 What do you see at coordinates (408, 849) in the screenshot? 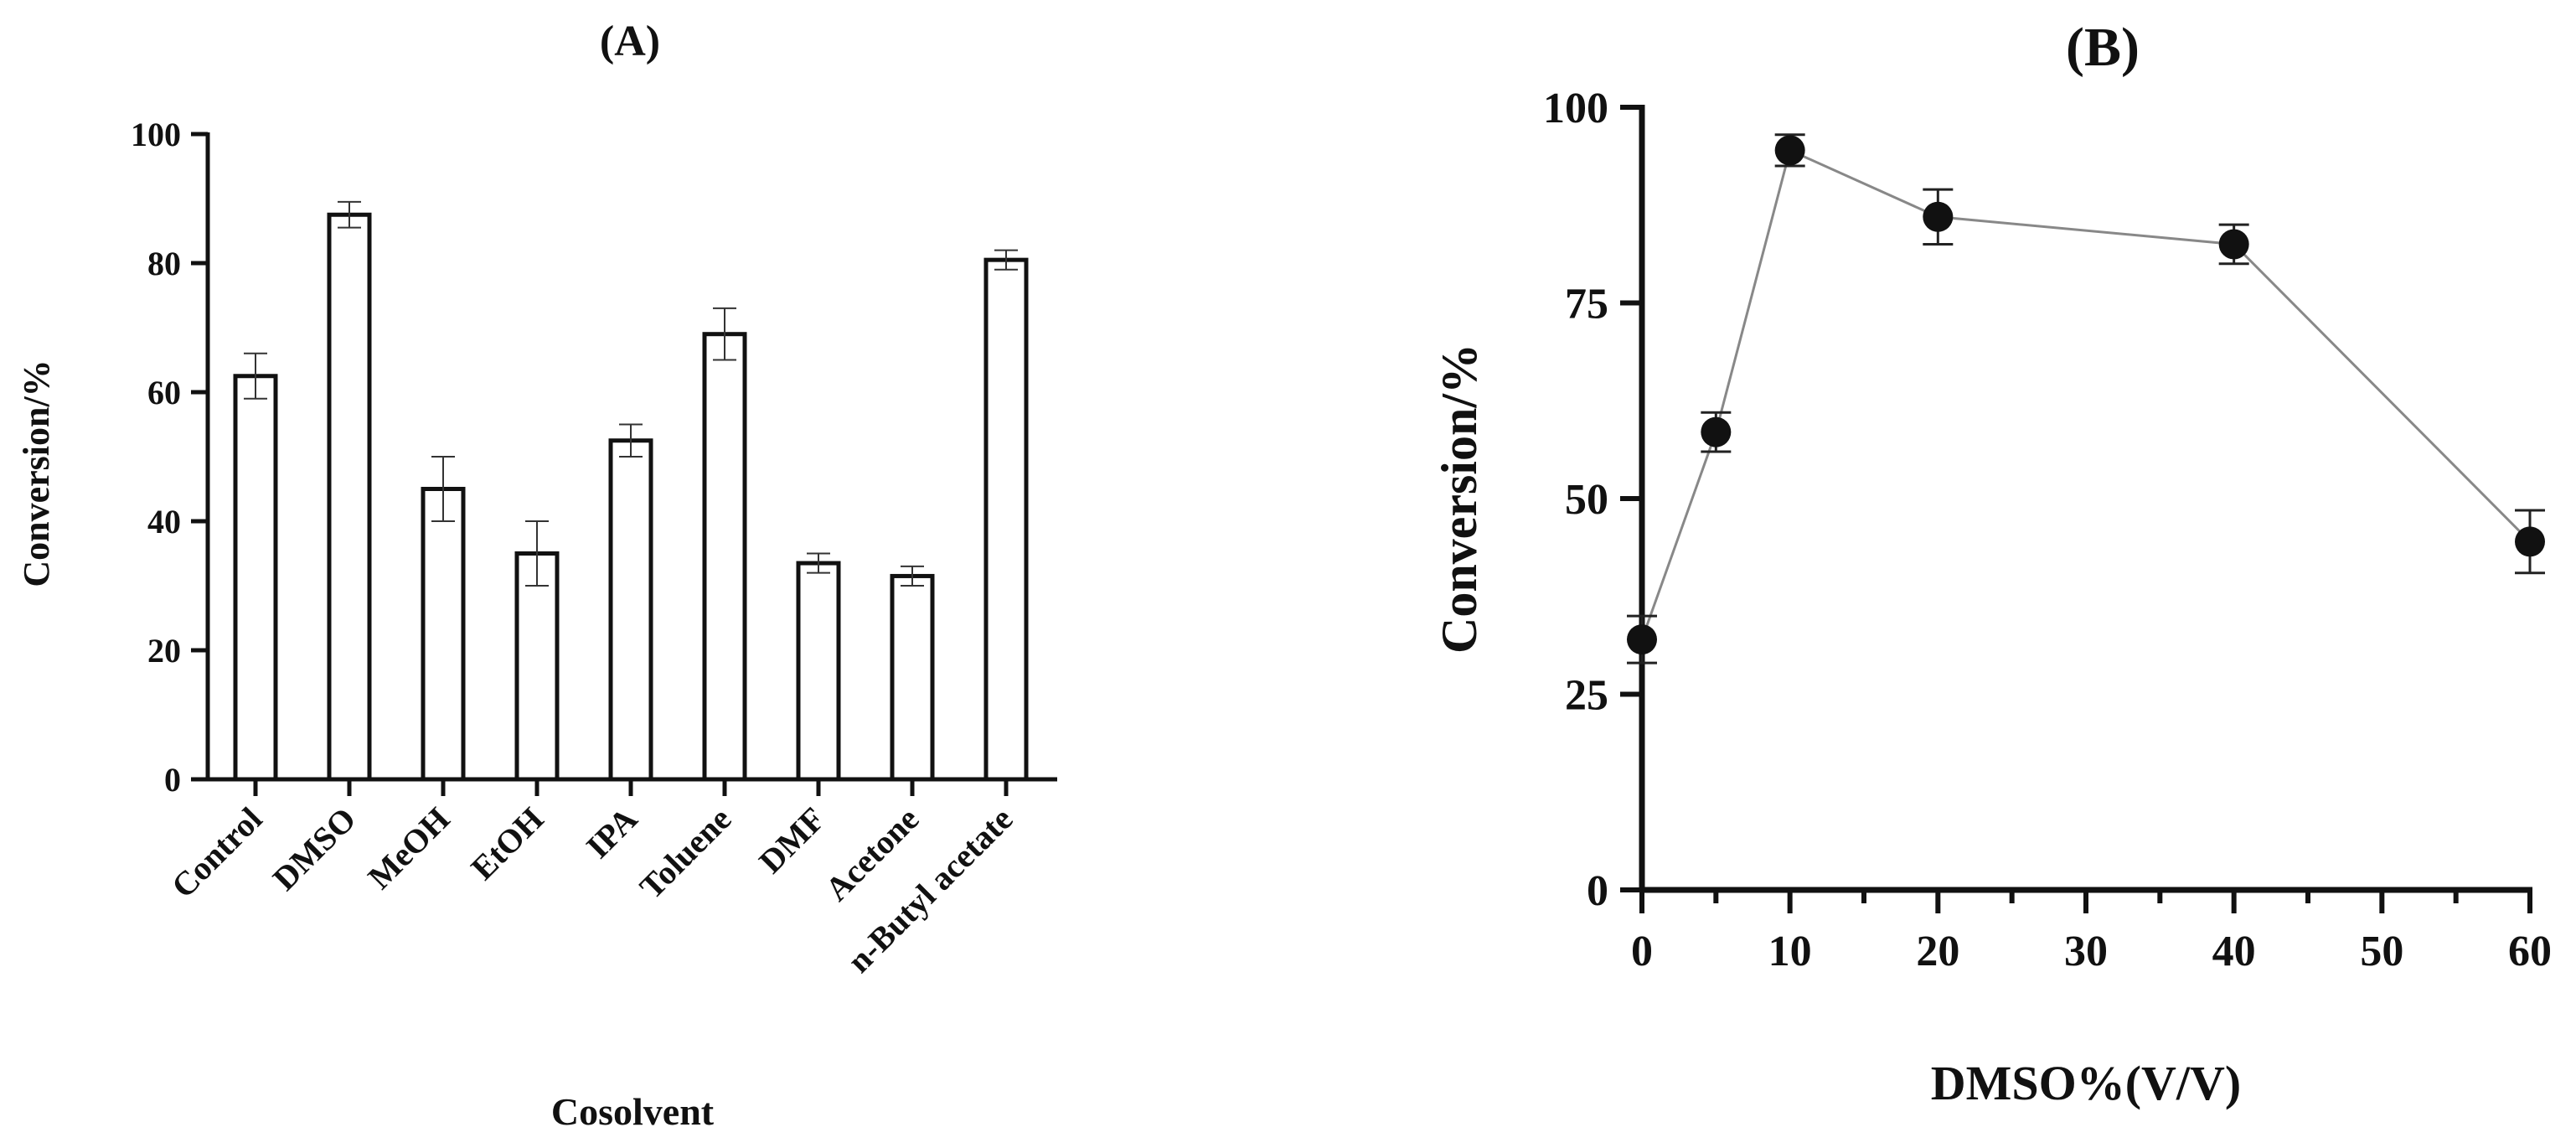
I see `chart-a-x-tick-label: MeOH` at bounding box center [408, 849].